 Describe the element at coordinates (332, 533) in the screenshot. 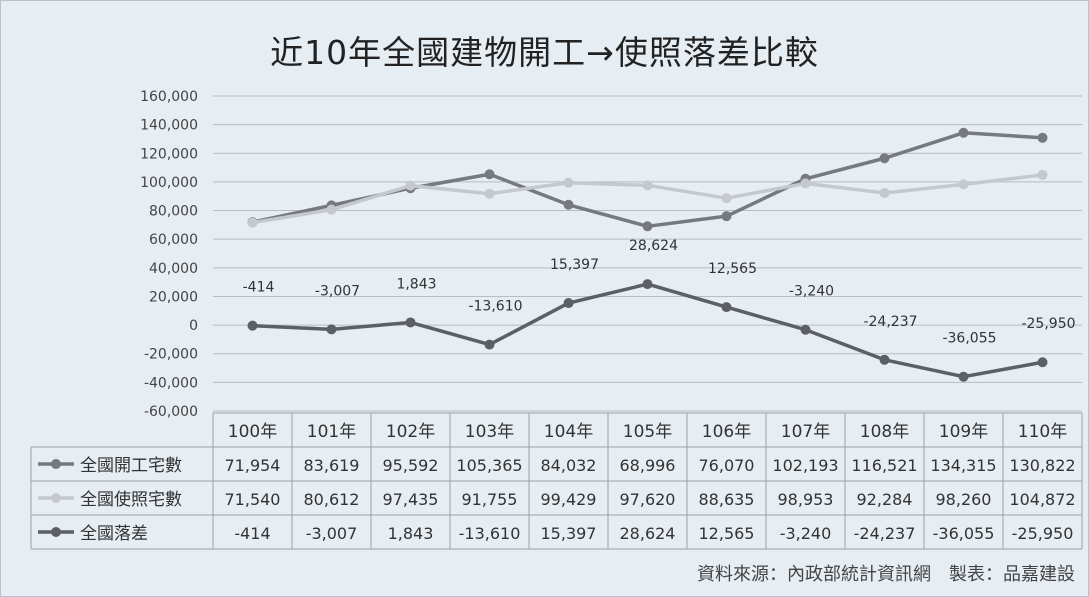

I see `table-cell: -3,007` at that location.